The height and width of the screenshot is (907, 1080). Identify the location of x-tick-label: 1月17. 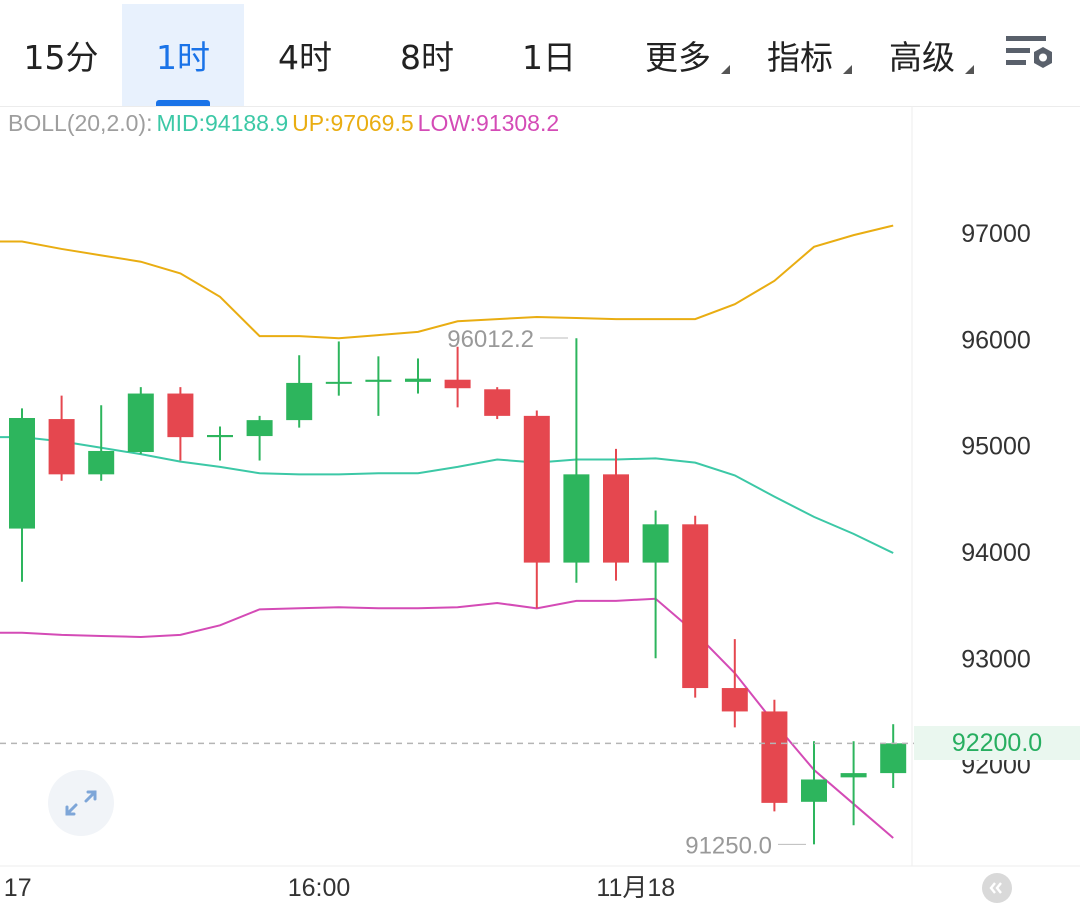
(16, 888).